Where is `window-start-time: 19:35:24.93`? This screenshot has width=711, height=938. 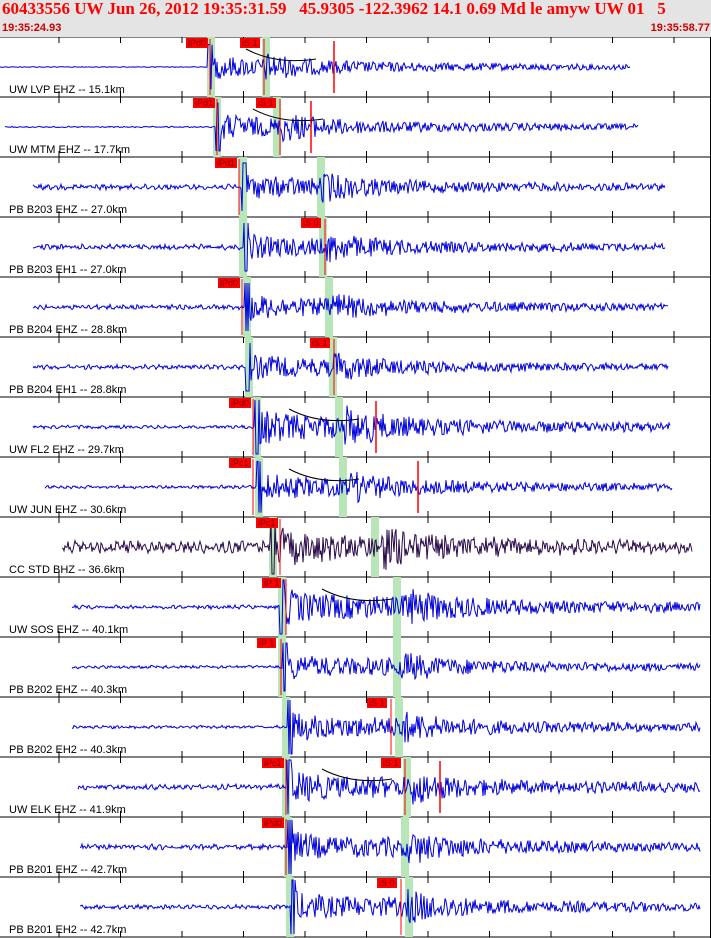
window-start-time: 19:35:24.93 is located at coordinates (32, 28).